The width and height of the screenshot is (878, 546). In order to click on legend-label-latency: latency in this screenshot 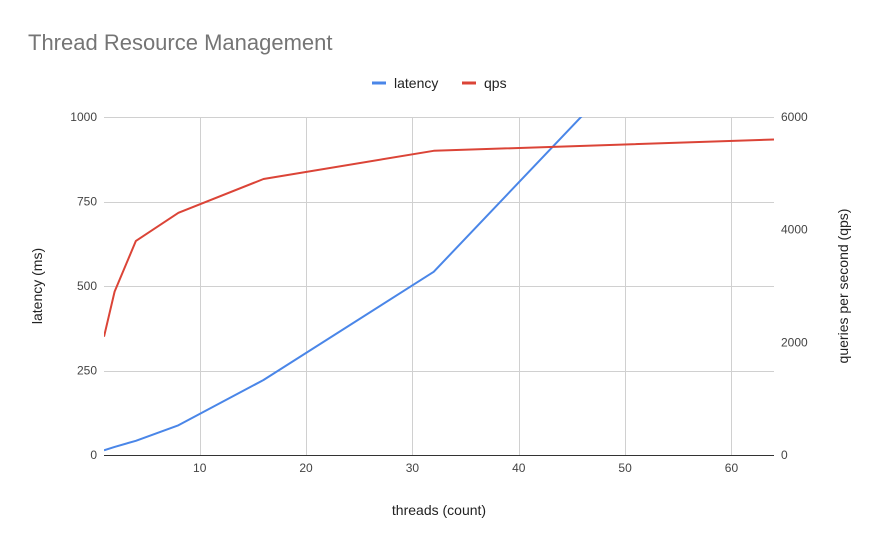, I will do `click(416, 83)`.